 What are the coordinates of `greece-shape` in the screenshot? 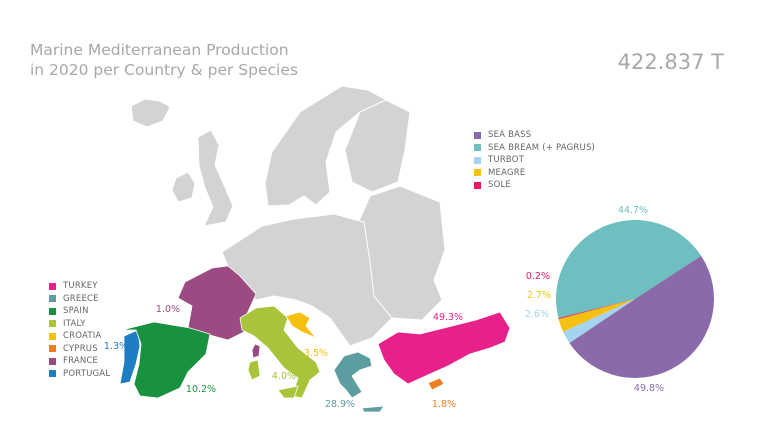 It's located at (353, 375).